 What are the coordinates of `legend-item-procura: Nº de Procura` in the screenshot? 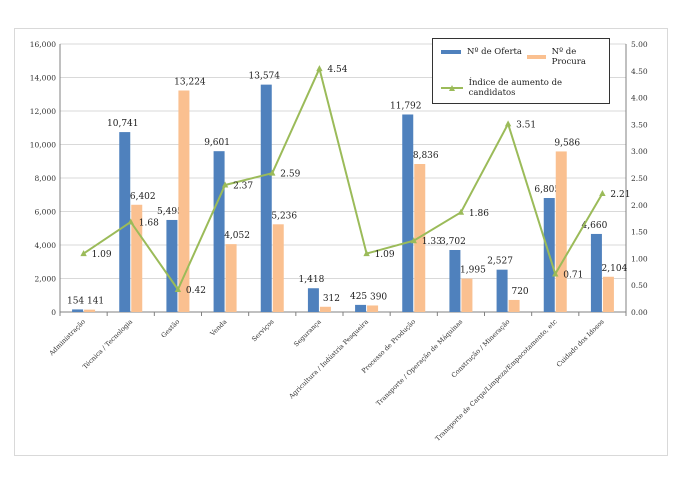 It's located at (568, 57).